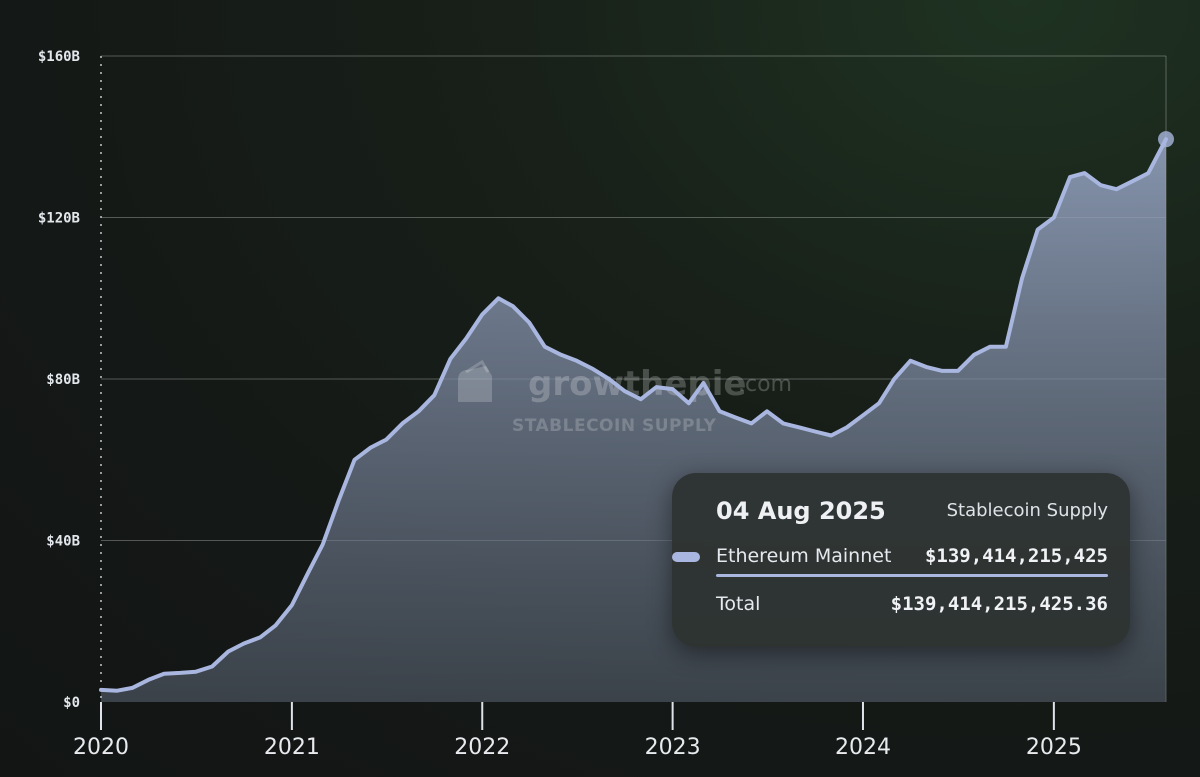 The width and height of the screenshot is (1200, 777). I want to click on x-tick-label: 2022, so click(482, 747).